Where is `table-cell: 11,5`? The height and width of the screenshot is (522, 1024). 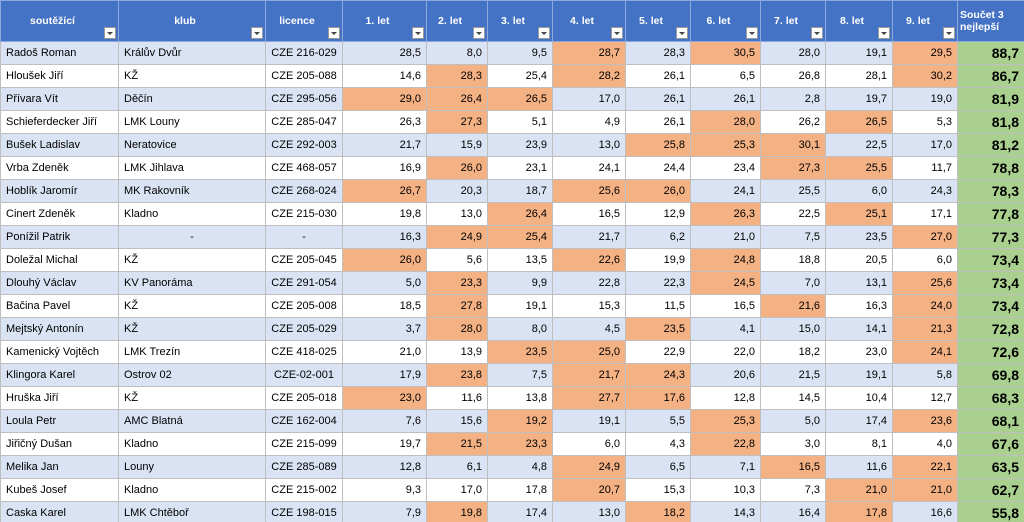 table-cell: 11,5 is located at coordinates (658, 306).